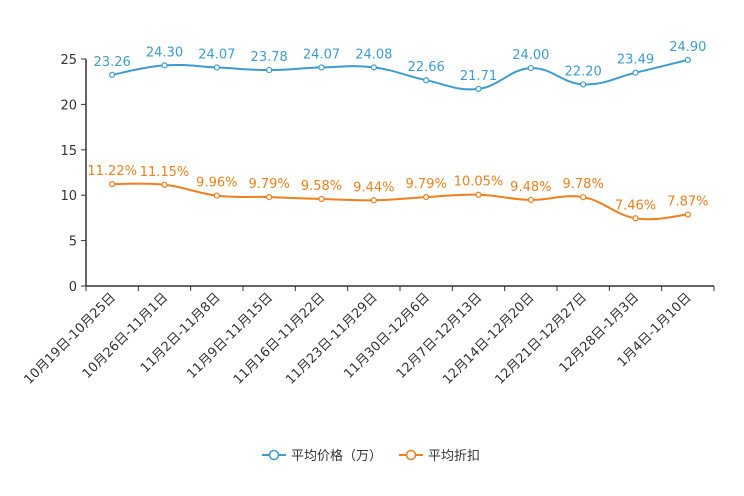 Image resolution: width=744 pixels, height=496 pixels. I want to click on data-label: 22.20, so click(583, 71).